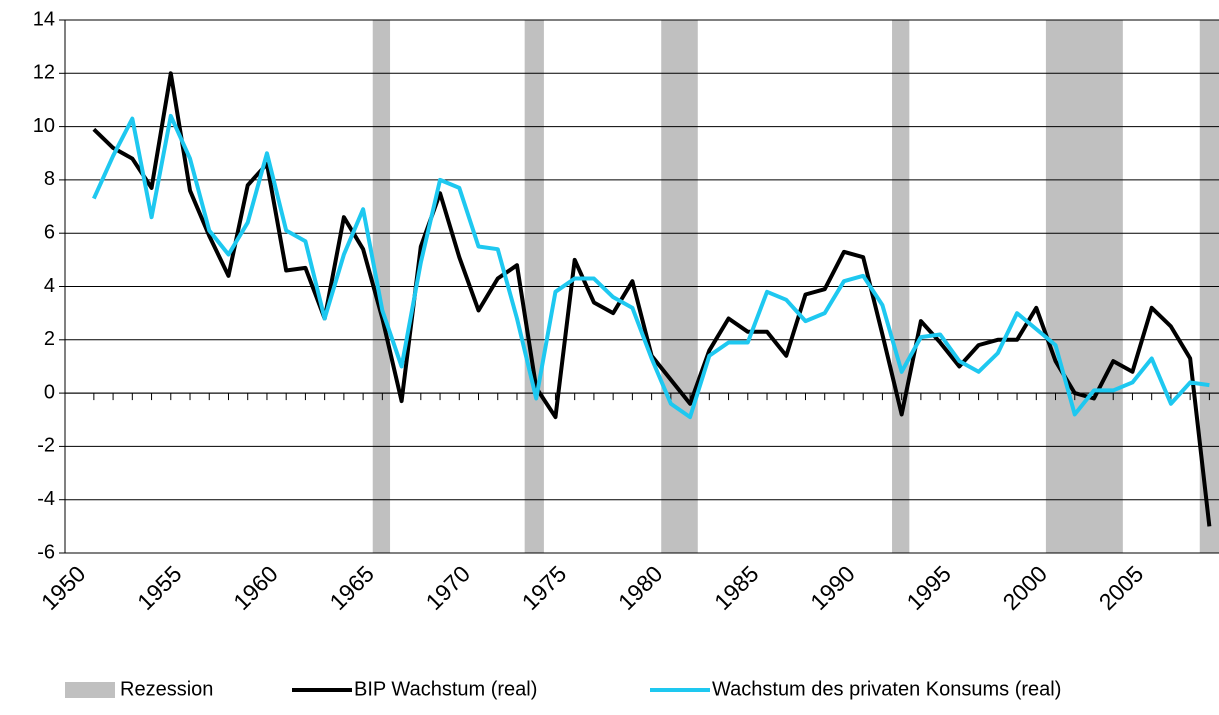  I want to click on x-tick-label: 2000, so click(1025, 587).